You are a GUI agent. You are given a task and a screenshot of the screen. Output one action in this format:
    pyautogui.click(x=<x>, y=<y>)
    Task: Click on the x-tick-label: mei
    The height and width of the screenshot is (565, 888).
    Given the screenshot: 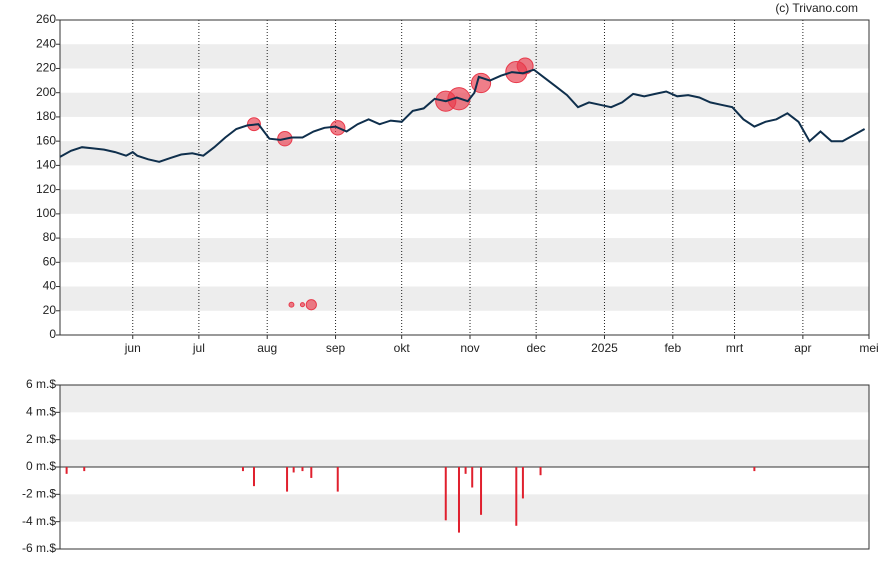 What is the action you would take?
    pyautogui.click(x=868, y=348)
    